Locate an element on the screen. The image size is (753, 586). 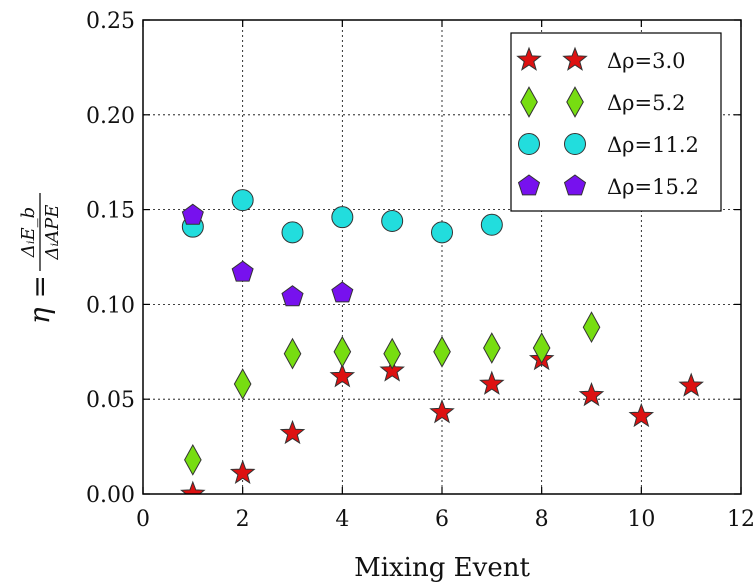
y-tick-label: 0.25 is located at coordinates (110, 21).